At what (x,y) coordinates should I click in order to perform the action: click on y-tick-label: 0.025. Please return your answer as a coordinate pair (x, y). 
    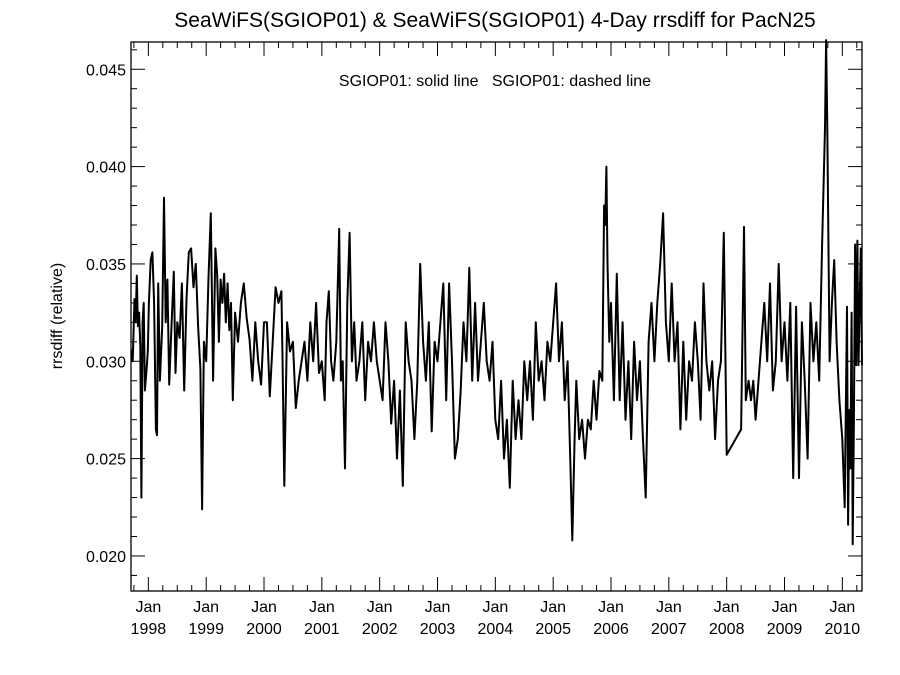
    Looking at the image, I should click on (106, 460).